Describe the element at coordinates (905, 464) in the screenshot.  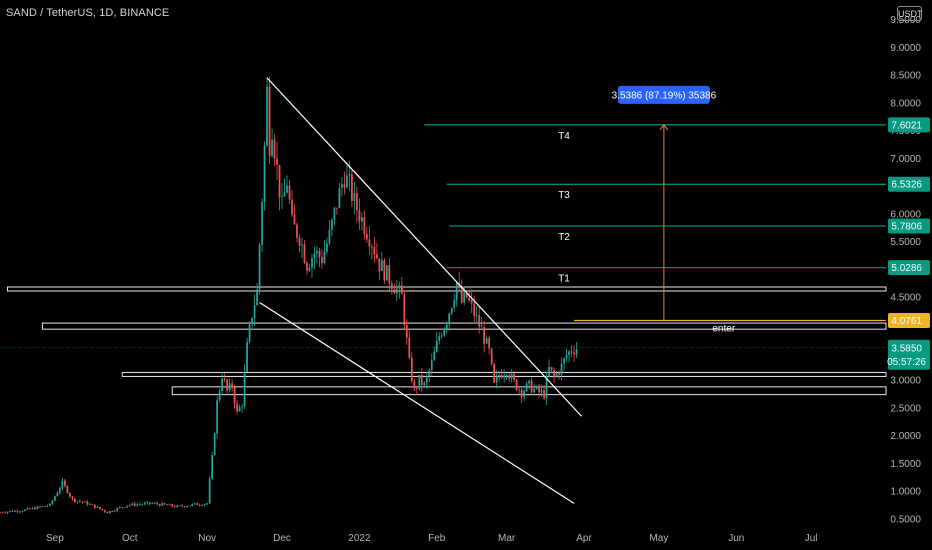
I see `price-tick-label: 1.5000` at that location.